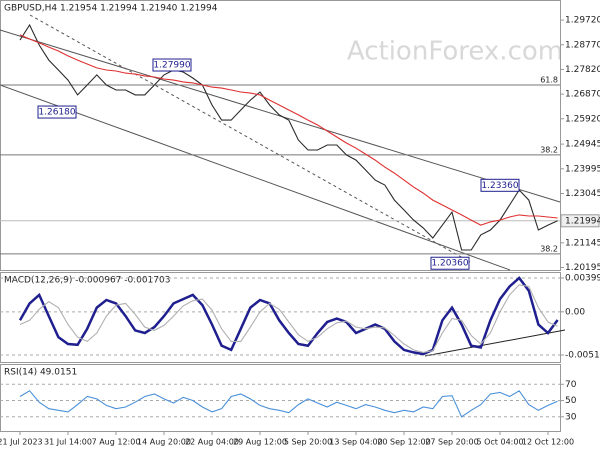 The width and height of the screenshot is (600, 450). Describe the element at coordinates (582, 145) in the screenshot. I see `y-tick-label: 1.24945` at that location.